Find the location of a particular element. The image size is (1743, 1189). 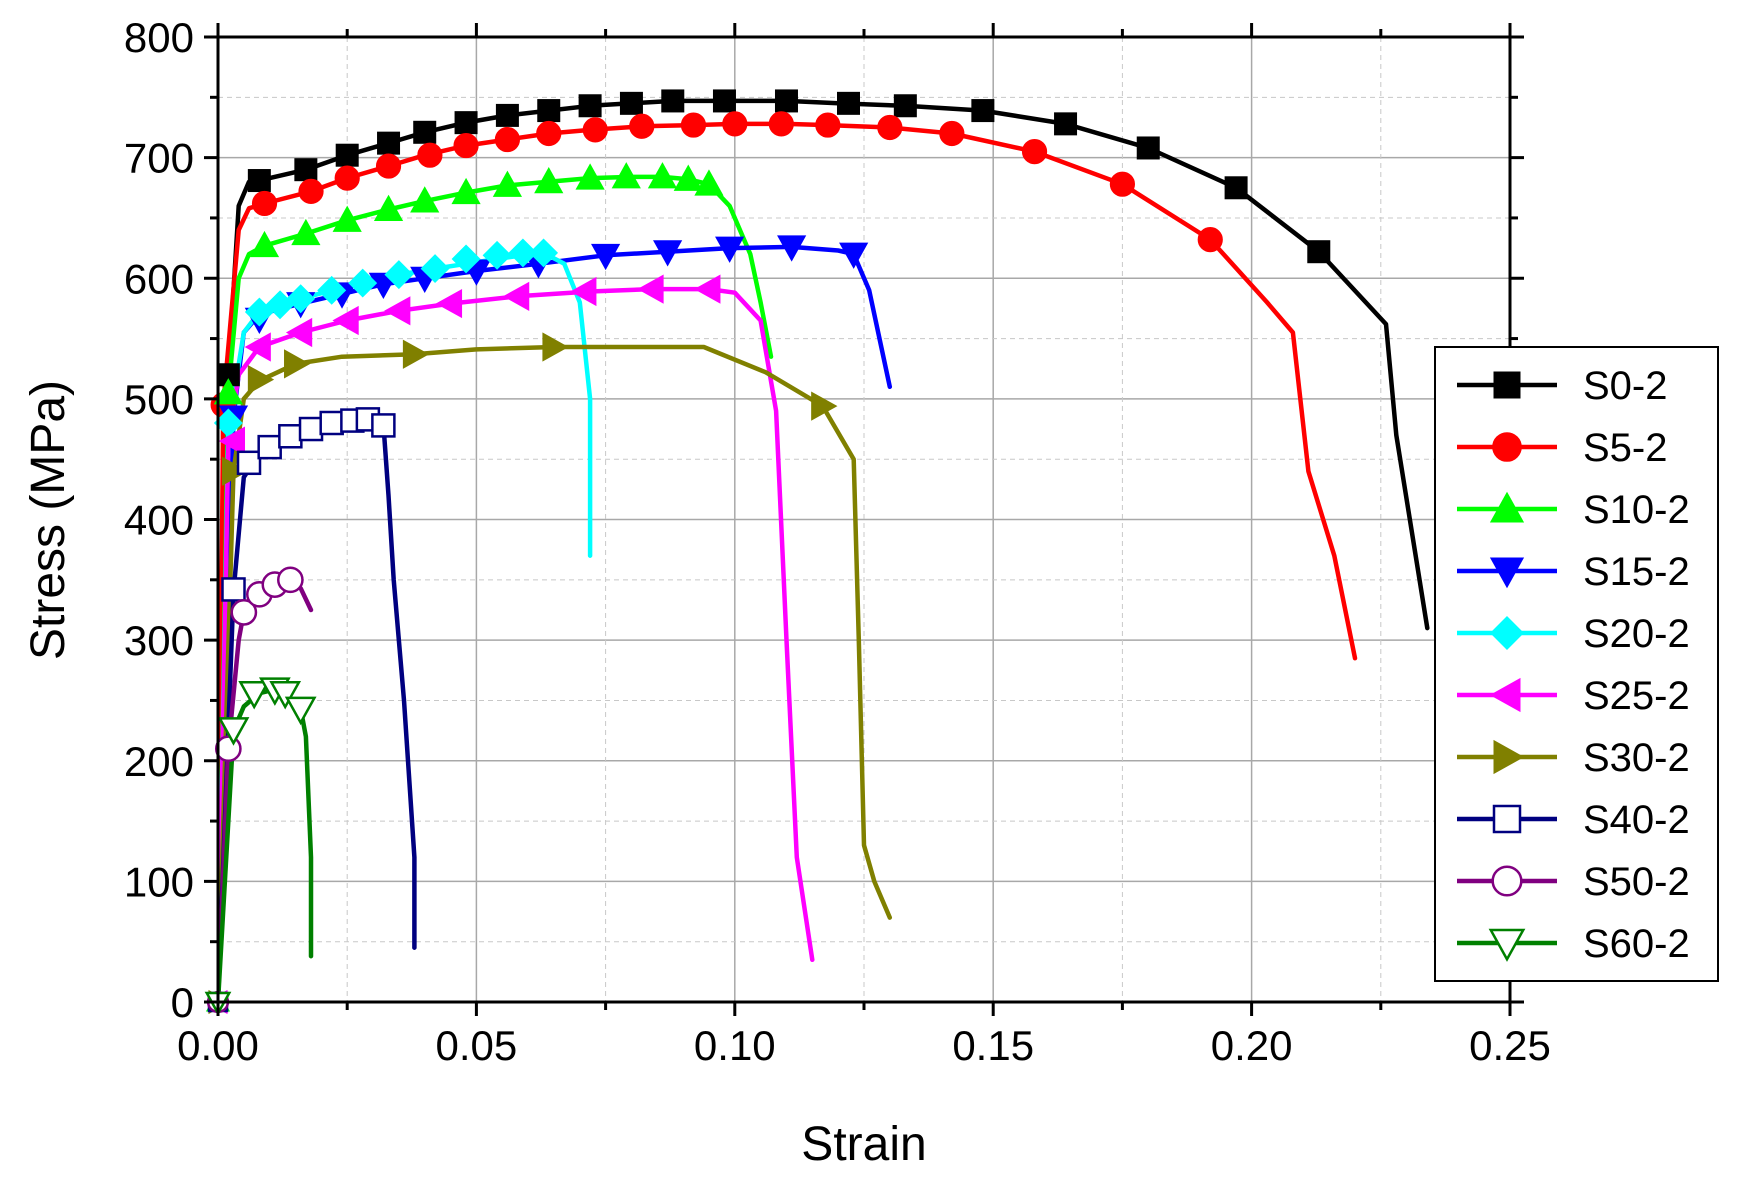

legend-label: S10-2 is located at coordinates (1636, 510).